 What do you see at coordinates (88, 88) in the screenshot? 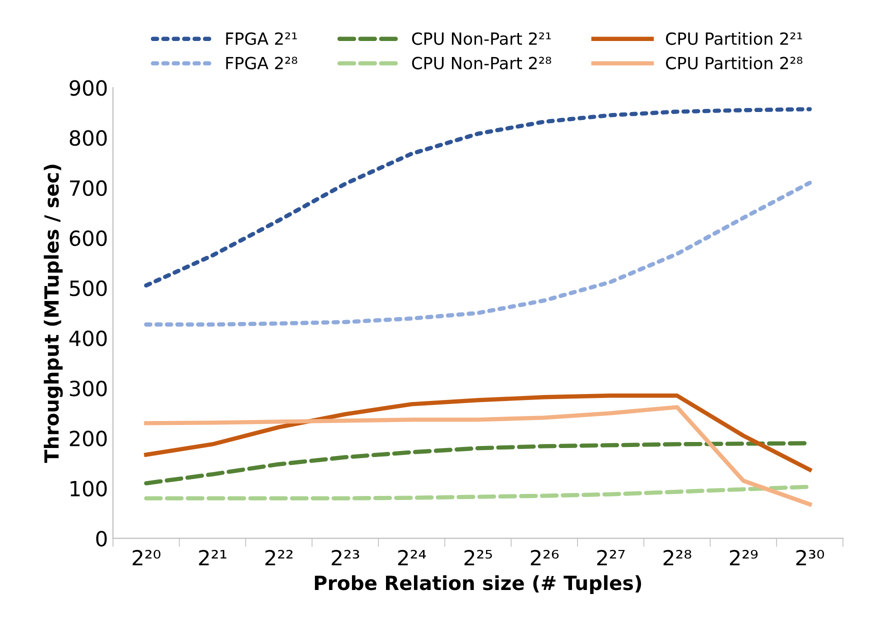
I see `y-tick-label: 900` at bounding box center [88, 88].